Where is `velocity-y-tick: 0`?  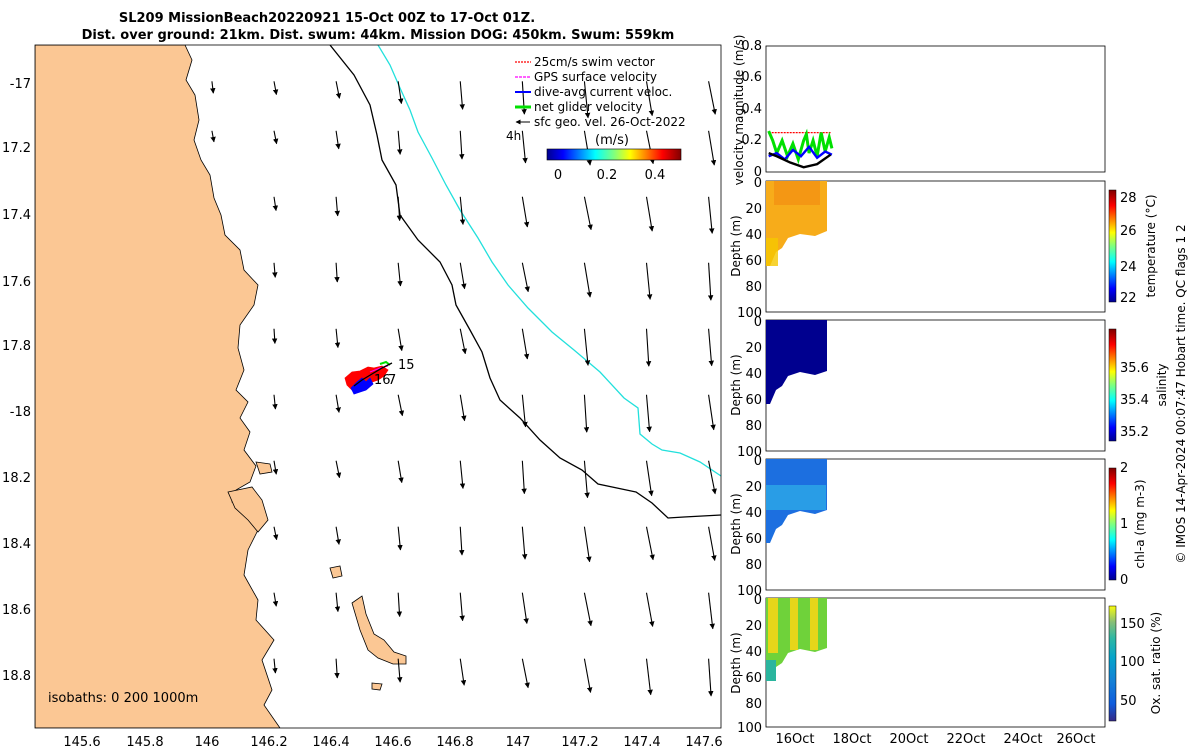
velocity-y-tick: 0 is located at coordinates (758, 172).